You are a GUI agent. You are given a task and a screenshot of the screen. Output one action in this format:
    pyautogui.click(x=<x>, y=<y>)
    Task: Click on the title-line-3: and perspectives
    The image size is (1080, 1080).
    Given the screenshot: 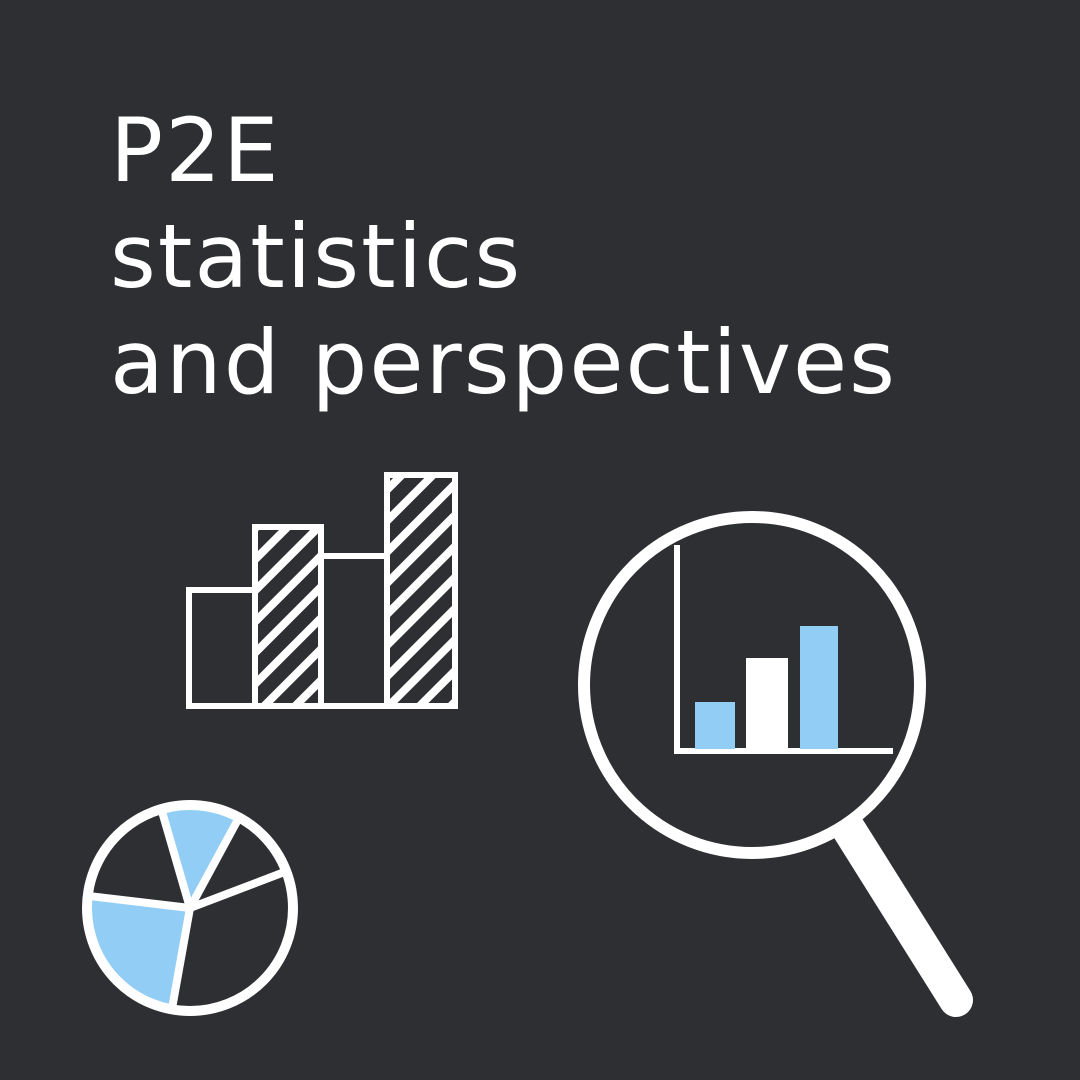 What is the action you would take?
    pyautogui.click(x=503, y=362)
    